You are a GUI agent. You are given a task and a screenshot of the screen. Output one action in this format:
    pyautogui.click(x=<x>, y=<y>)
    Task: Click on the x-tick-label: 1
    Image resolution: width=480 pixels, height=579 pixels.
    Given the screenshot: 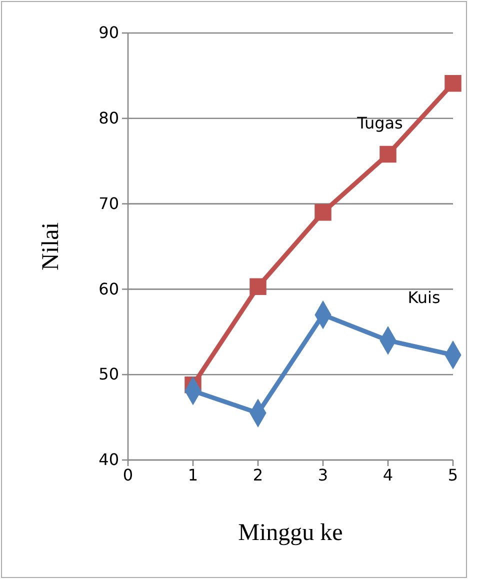 What is the action you would take?
    pyautogui.click(x=193, y=474)
    